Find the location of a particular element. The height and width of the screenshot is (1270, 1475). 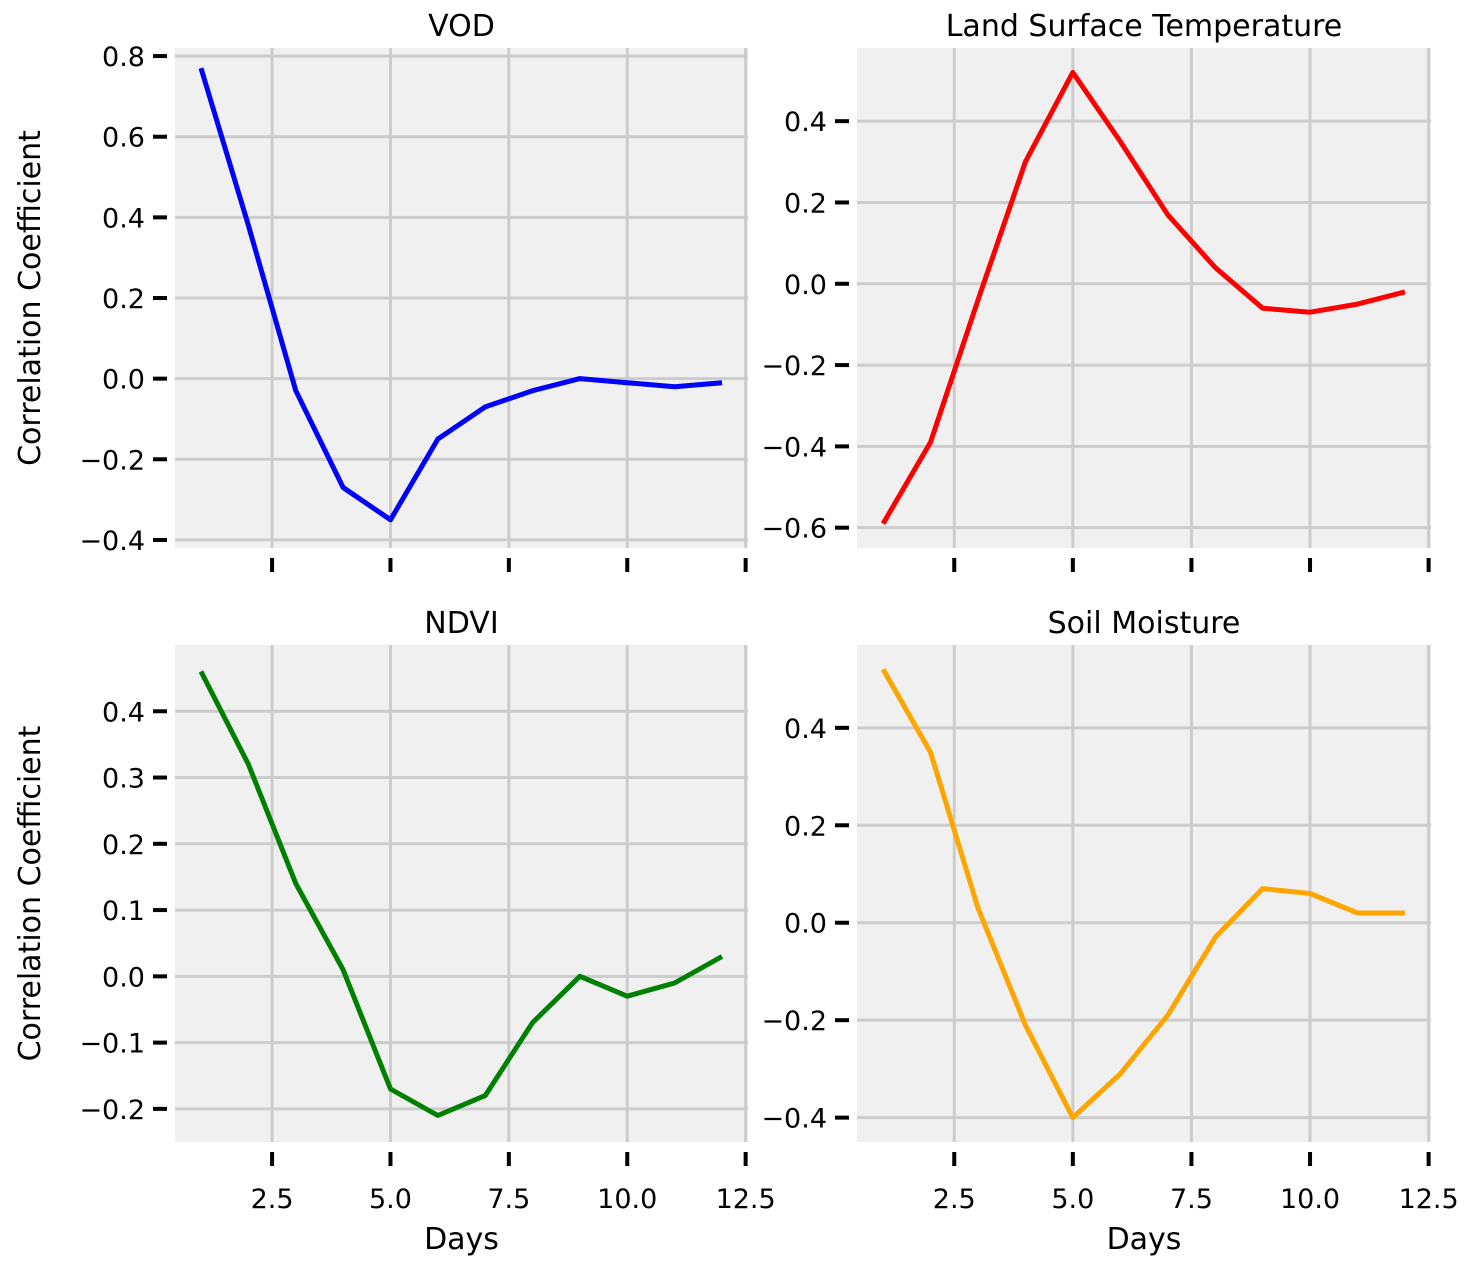

y-tick-label: 0.3 is located at coordinates (123, 779).